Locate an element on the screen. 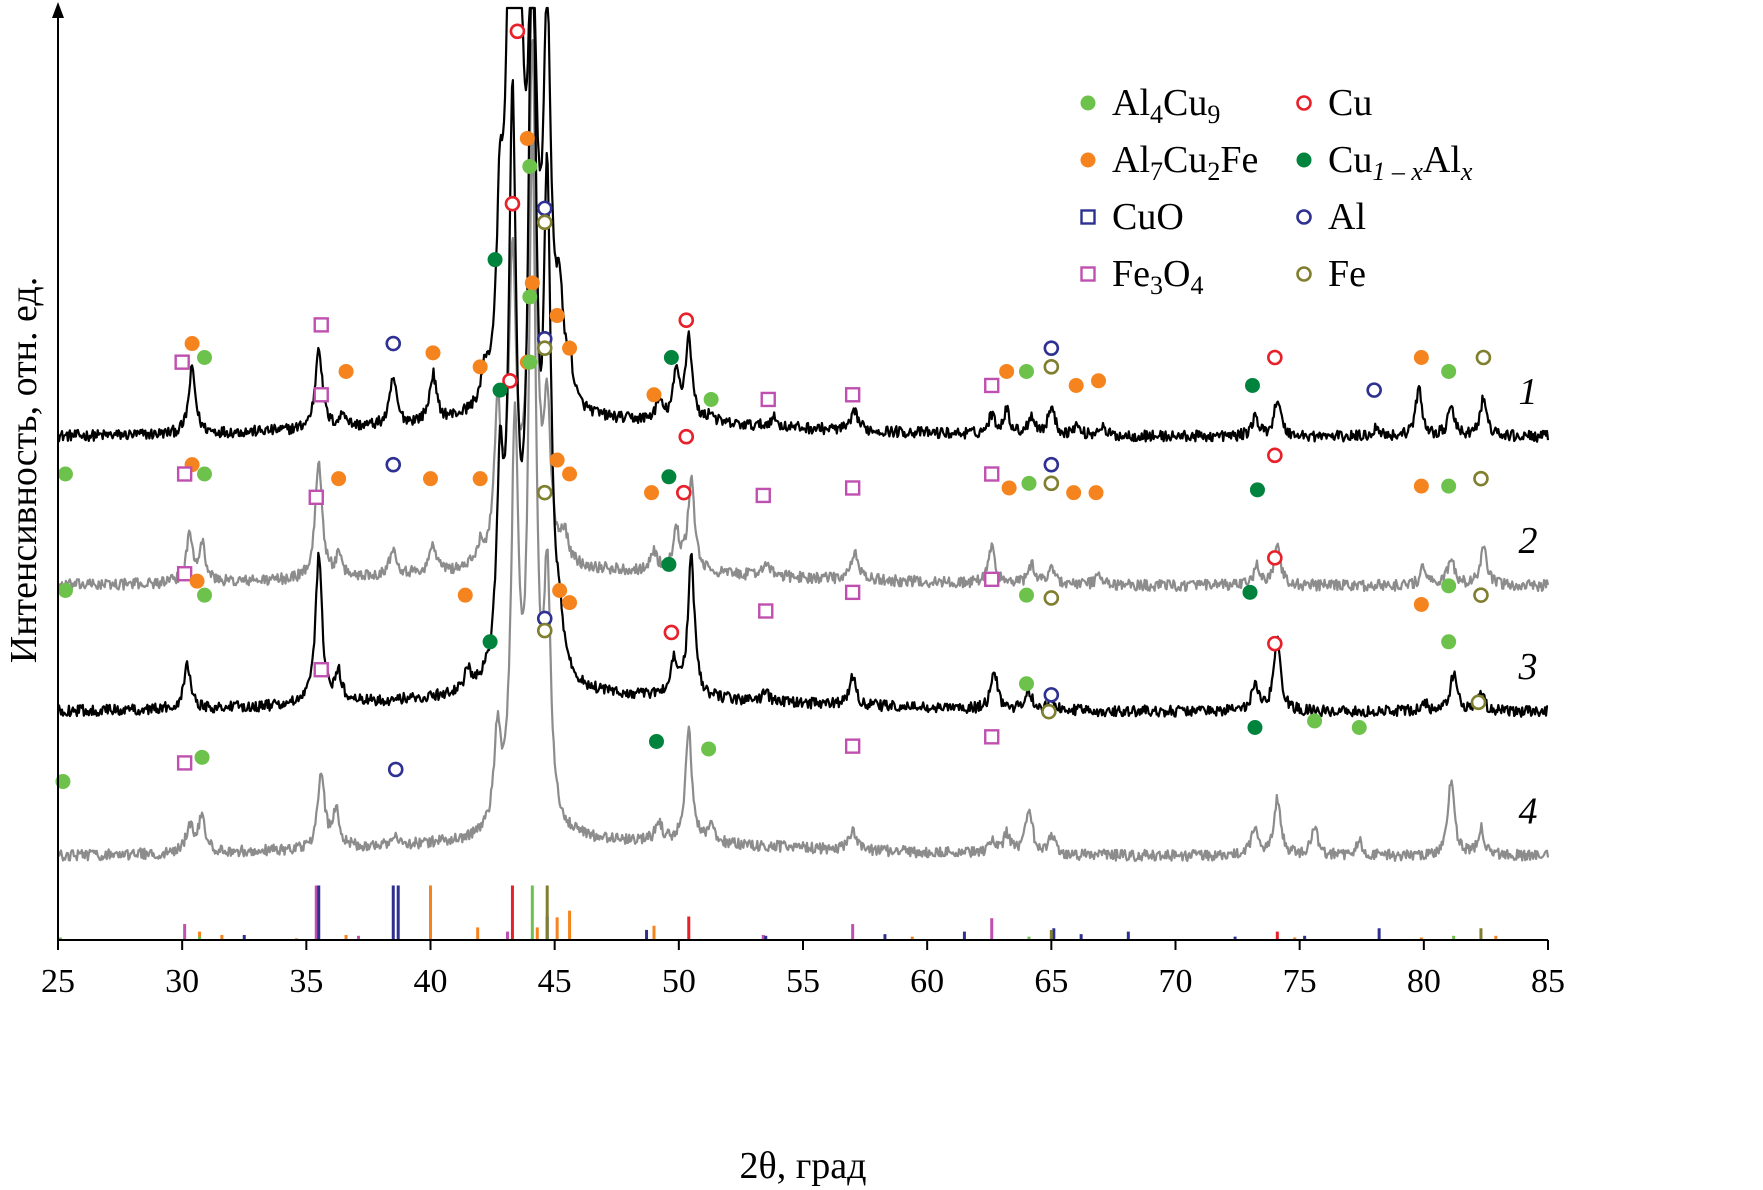 The image size is (1763, 1190). legend-marker-cu1-xalx is located at coordinates (1304, 160).